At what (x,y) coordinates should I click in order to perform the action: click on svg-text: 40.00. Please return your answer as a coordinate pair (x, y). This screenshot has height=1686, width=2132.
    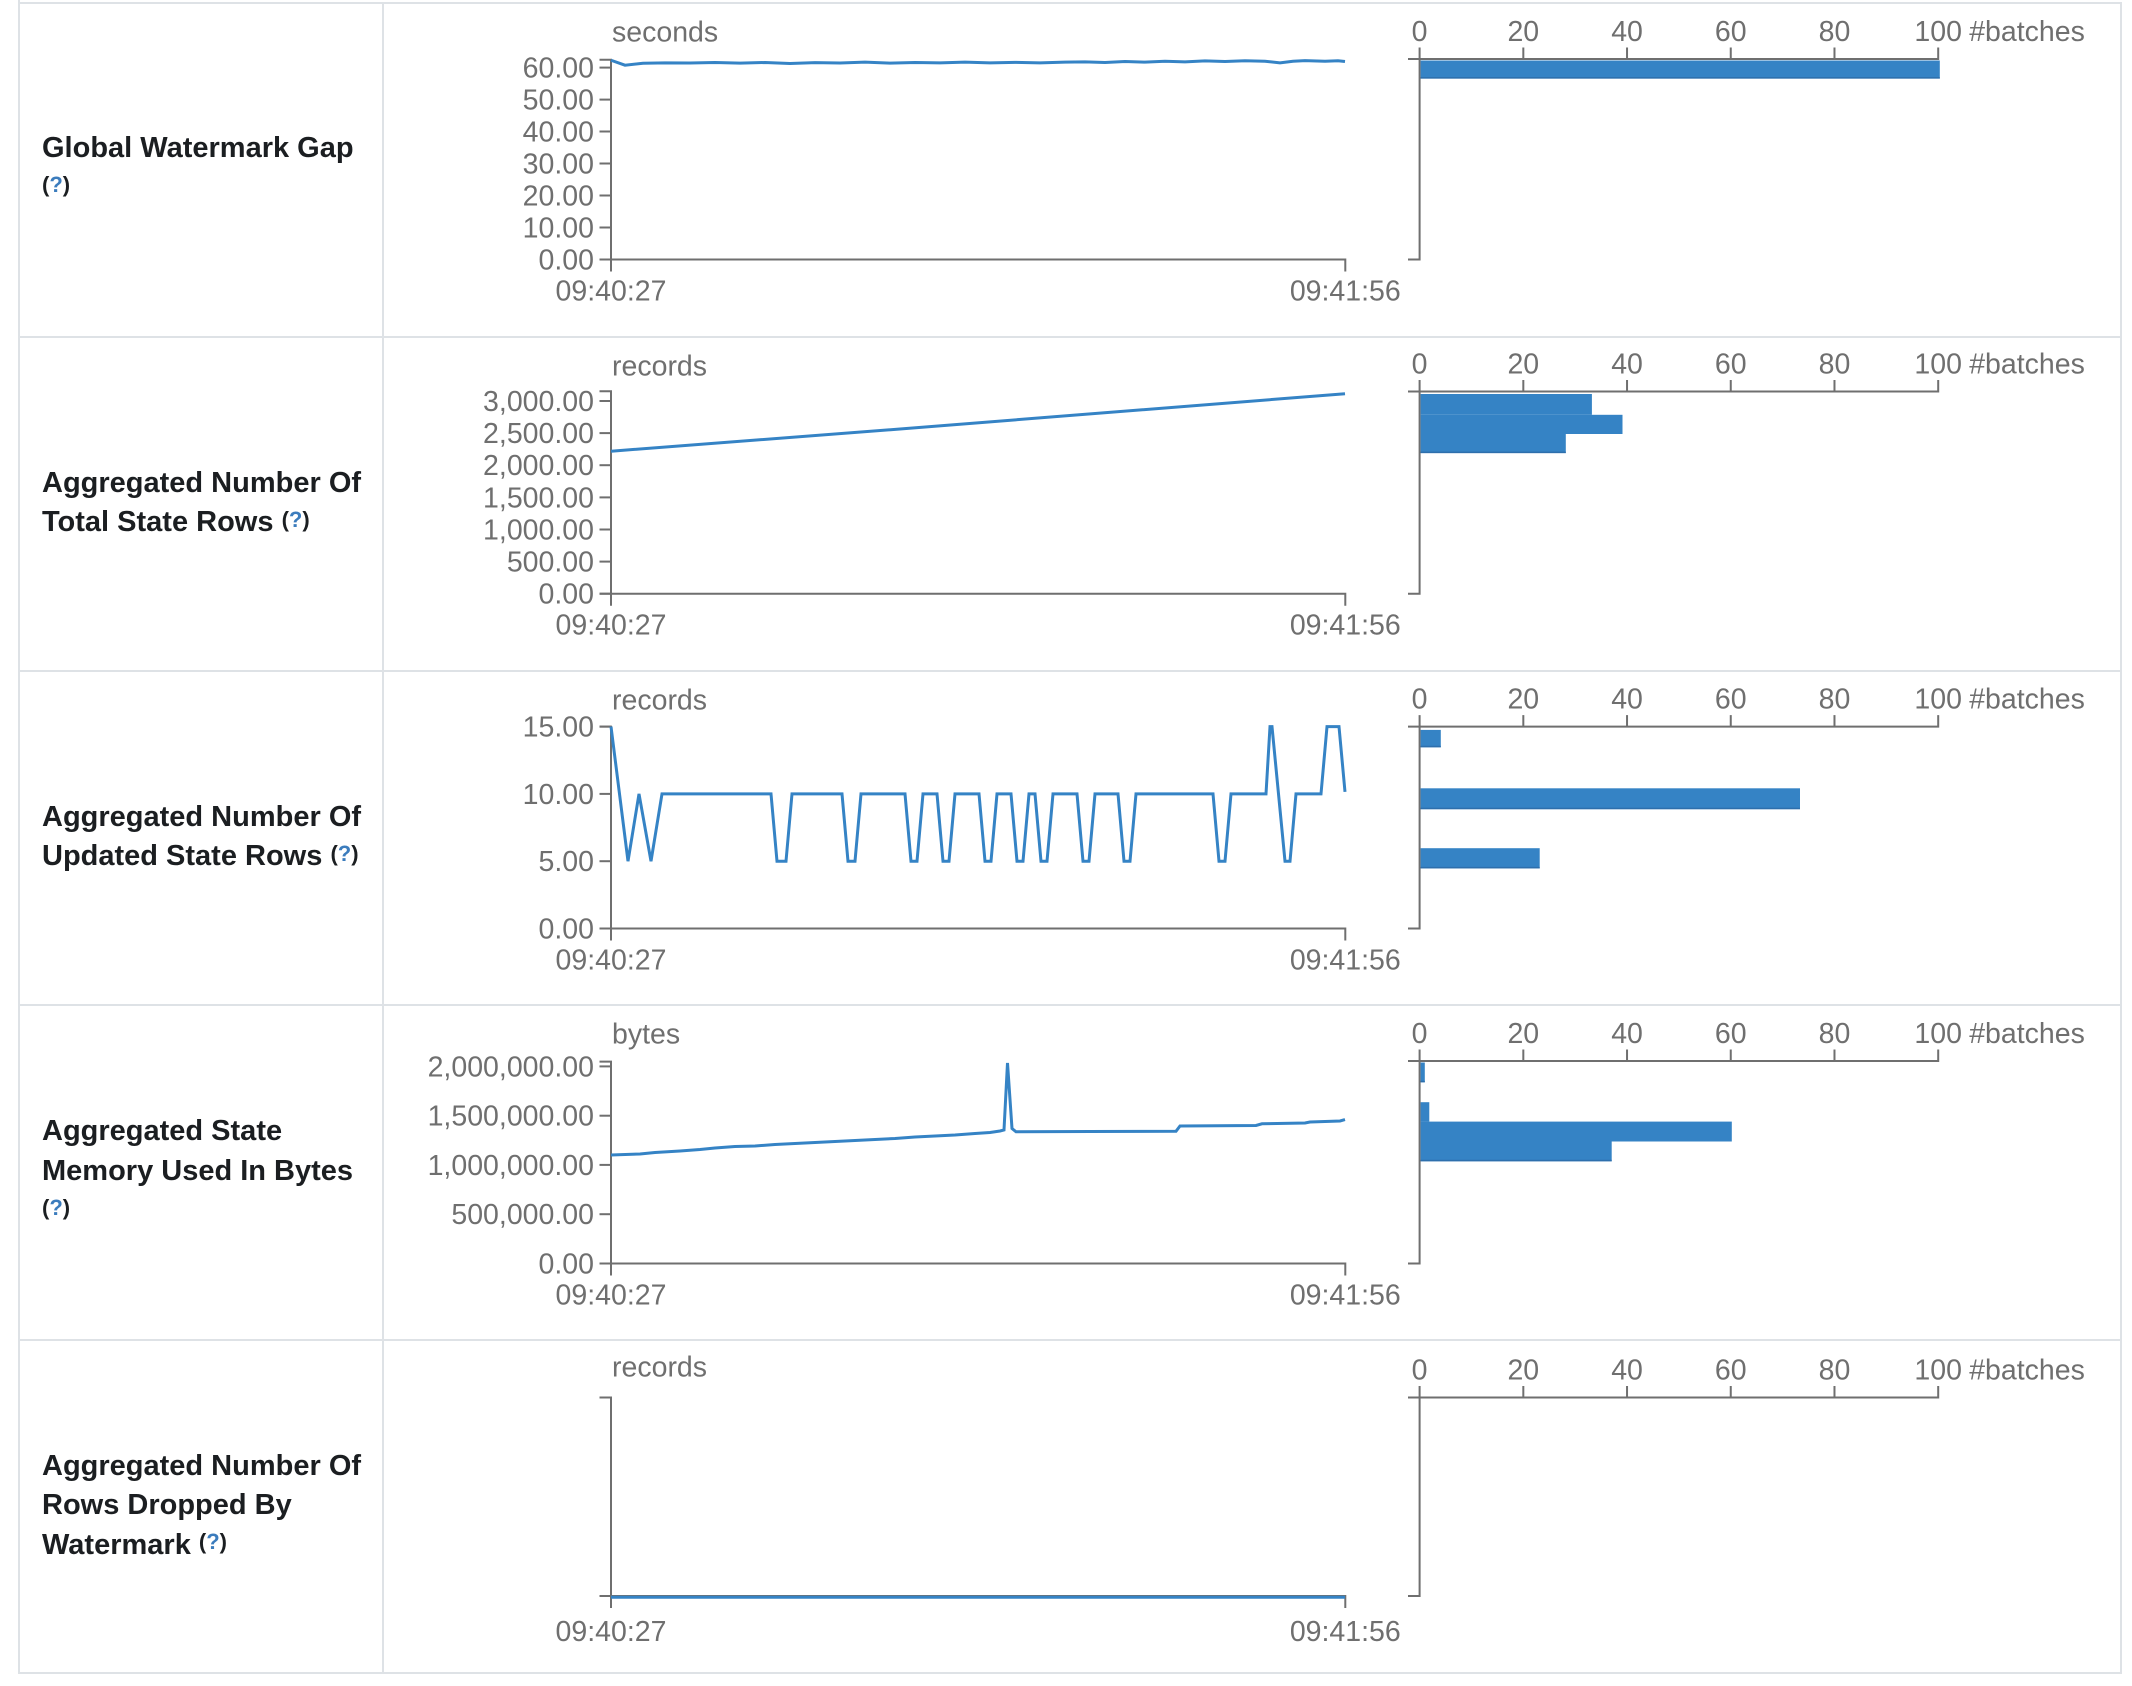
    Looking at the image, I should click on (558, 133).